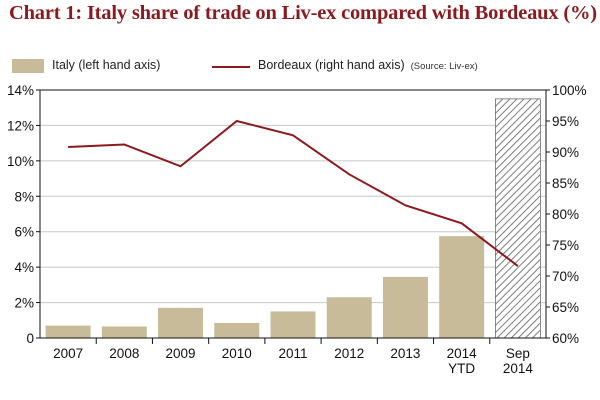 The height and width of the screenshot is (400, 600). What do you see at coordinates (405, 353) in the screenshot?
I see `x-tick-label: 2013` at bounding box center [405, 353].